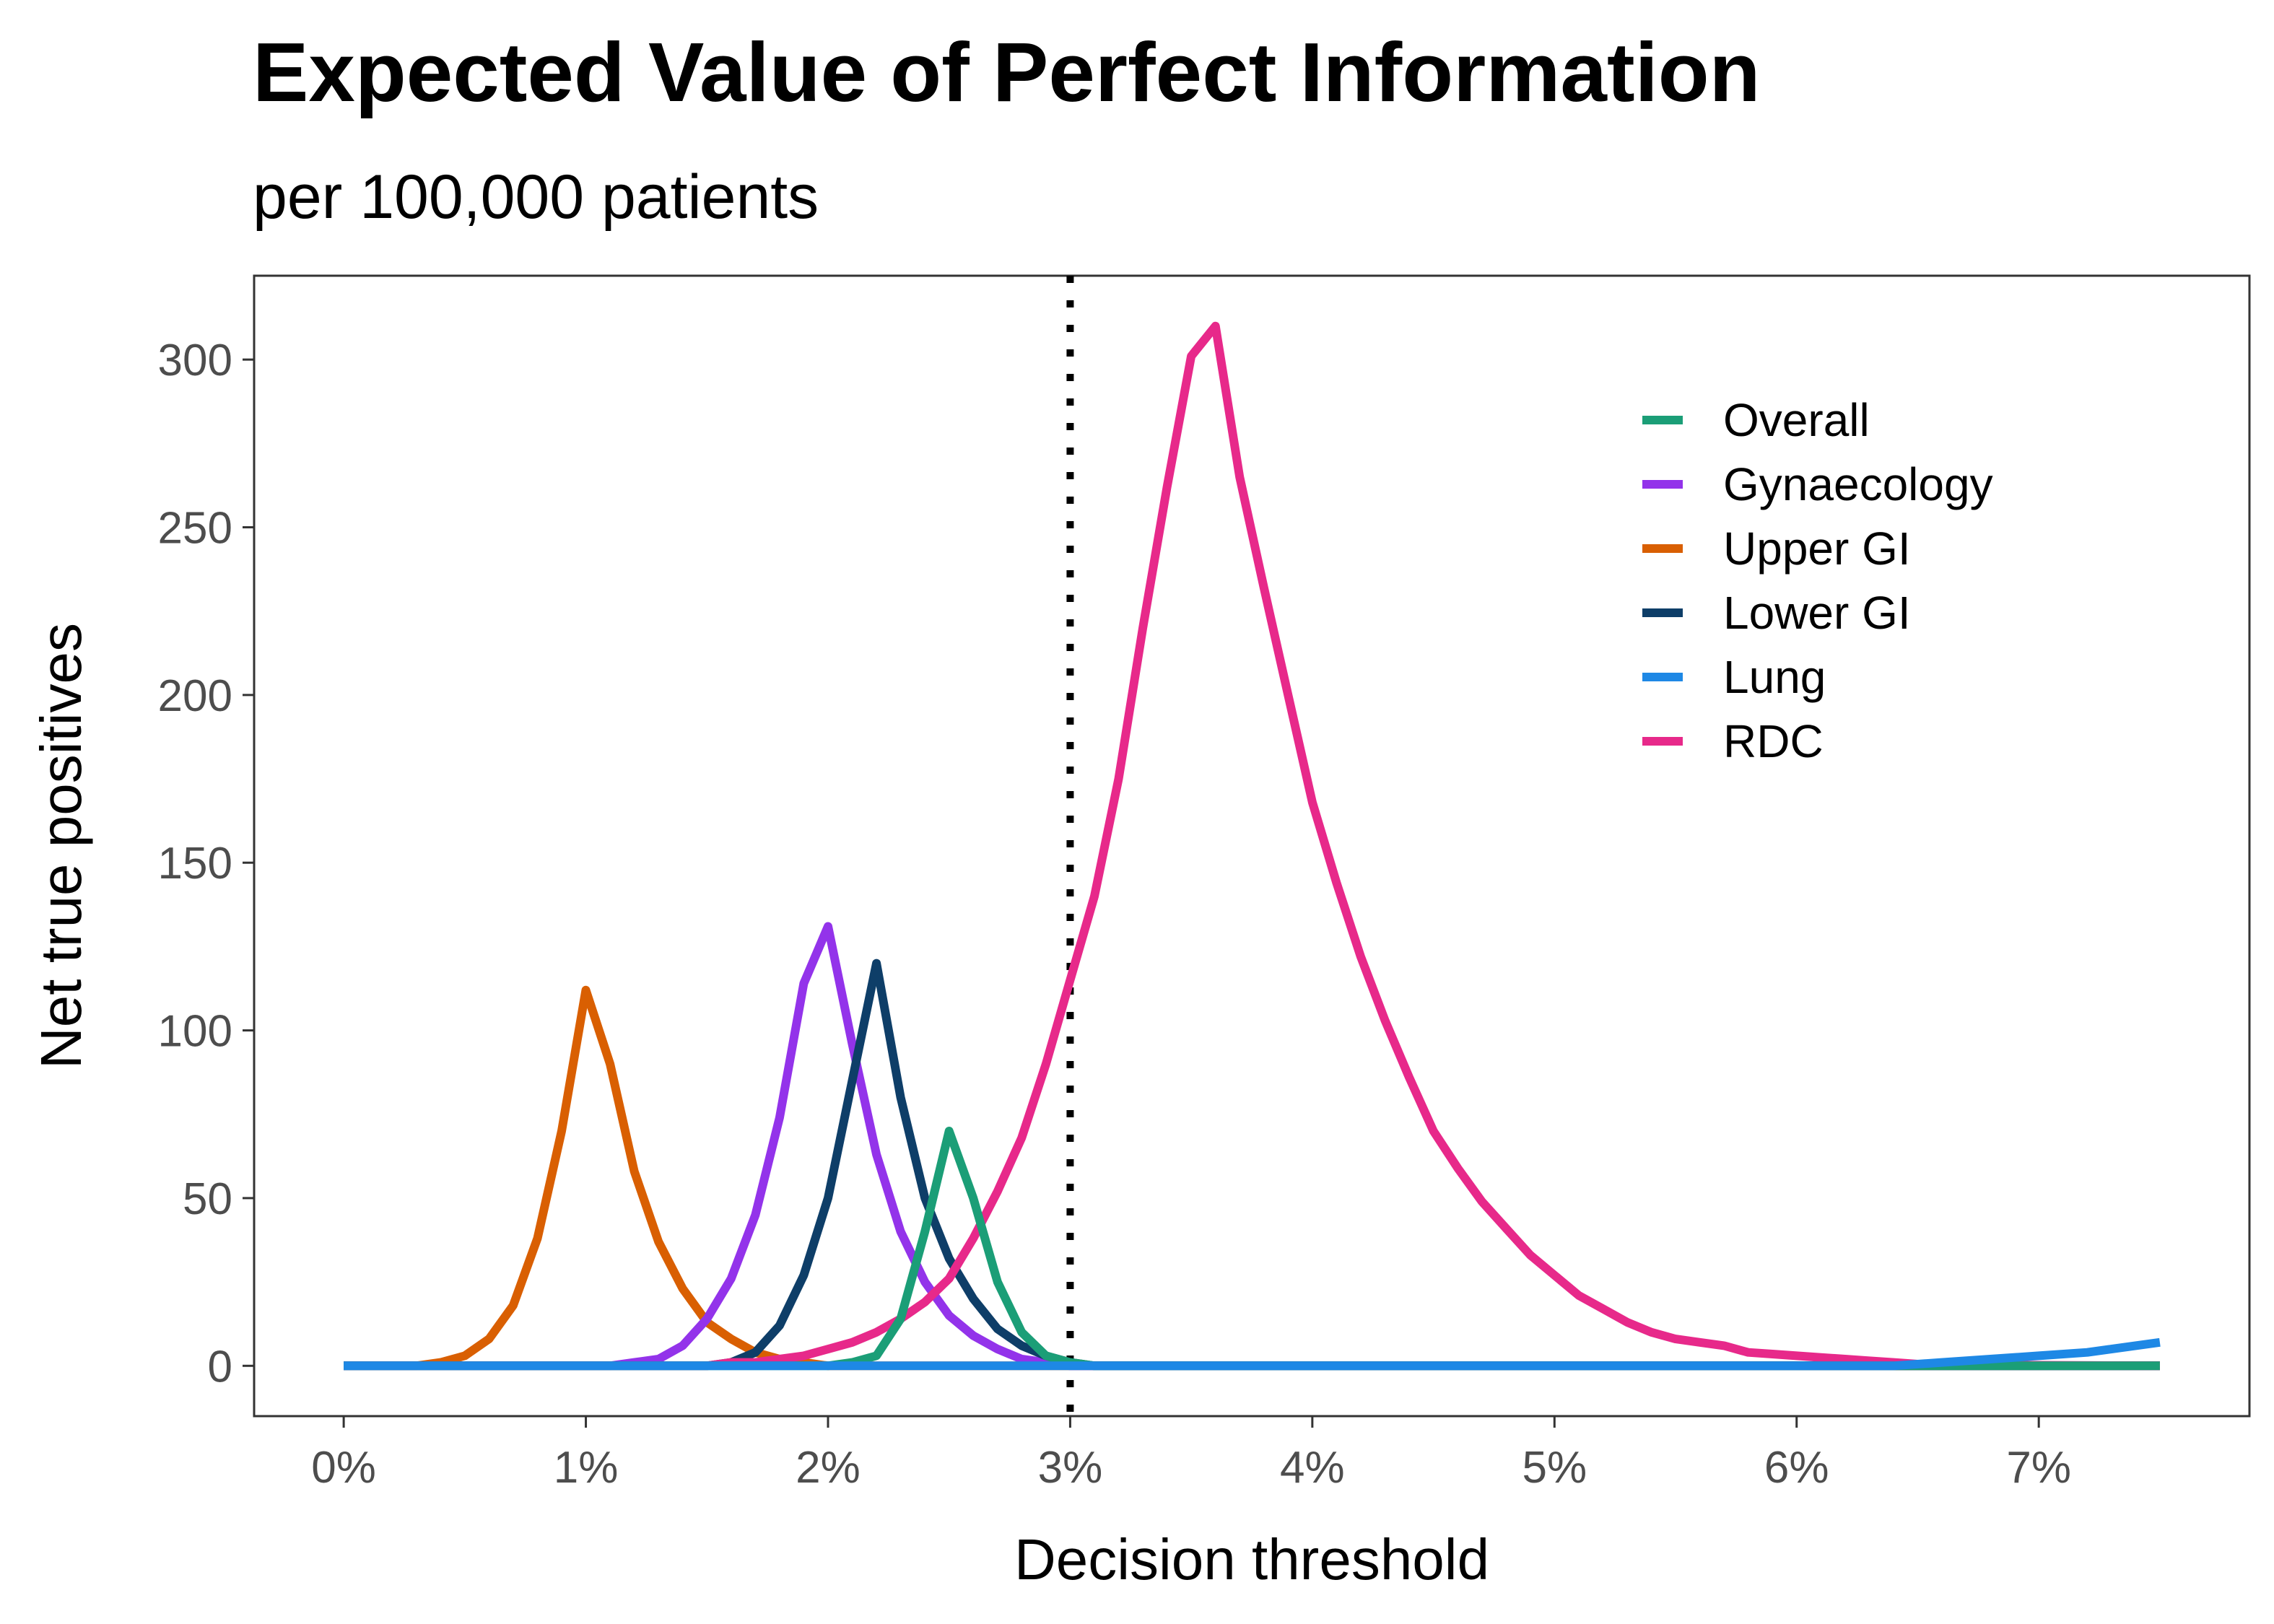 The height and width of the screenshot is (1624, 2274). What do you see at coordinates (1796, 420) in the screenshot?
I see `legend-label: Overall` at bounding box center [1796, 420].